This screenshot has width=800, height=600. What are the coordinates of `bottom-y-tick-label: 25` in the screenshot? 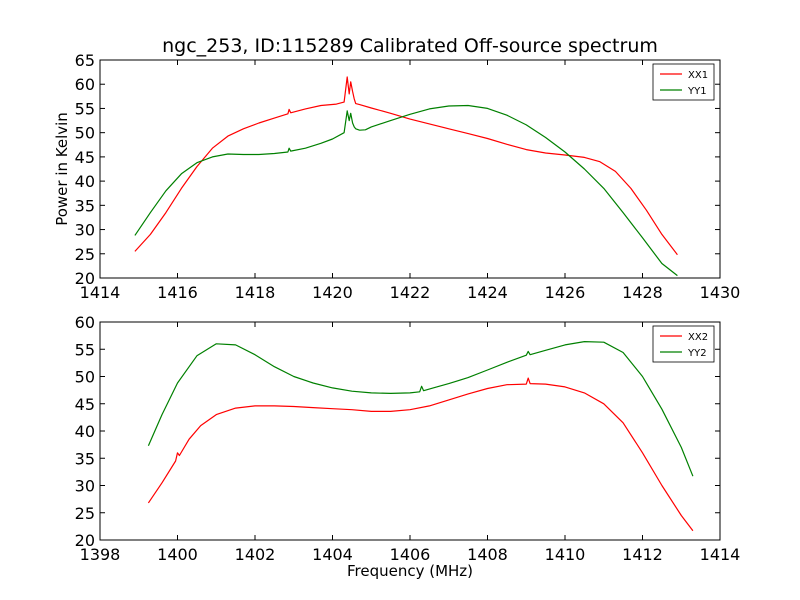 It's located at (85, 513).